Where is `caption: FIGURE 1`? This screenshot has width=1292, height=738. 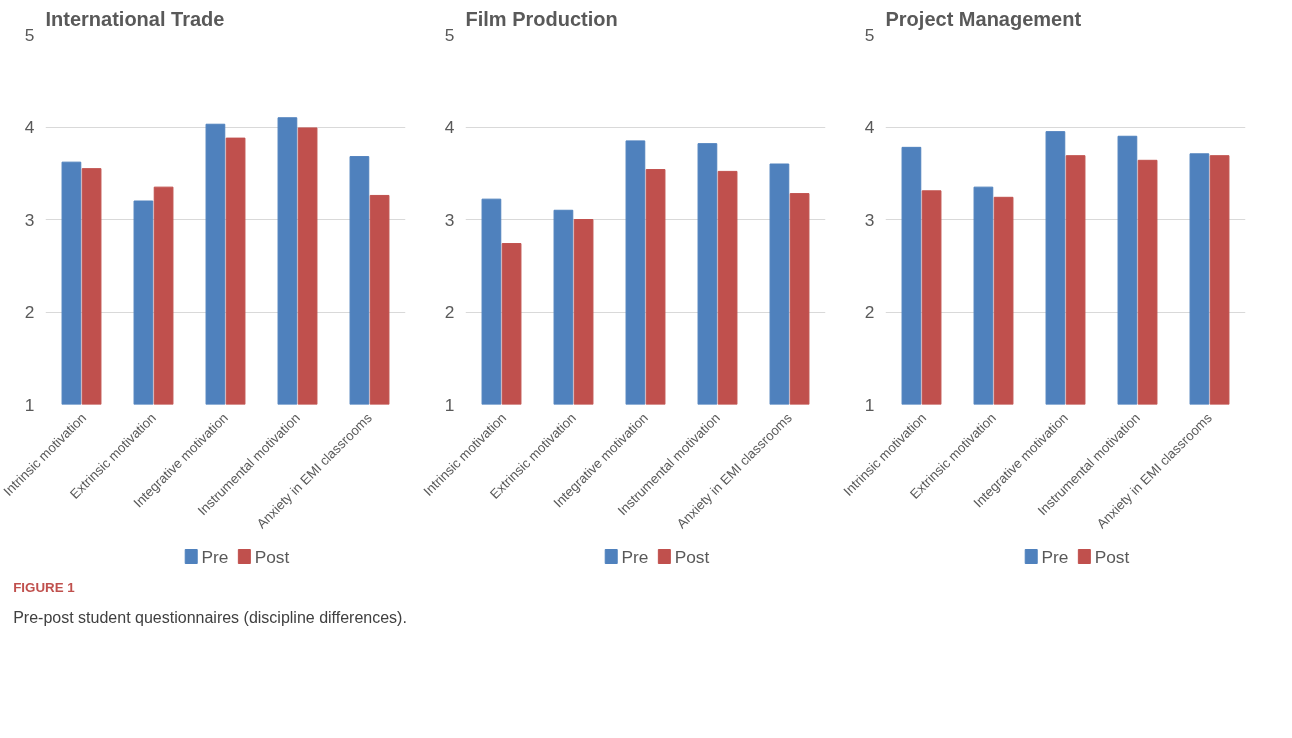 caption: FIGURE 1 is located at coordinates (44, 587).